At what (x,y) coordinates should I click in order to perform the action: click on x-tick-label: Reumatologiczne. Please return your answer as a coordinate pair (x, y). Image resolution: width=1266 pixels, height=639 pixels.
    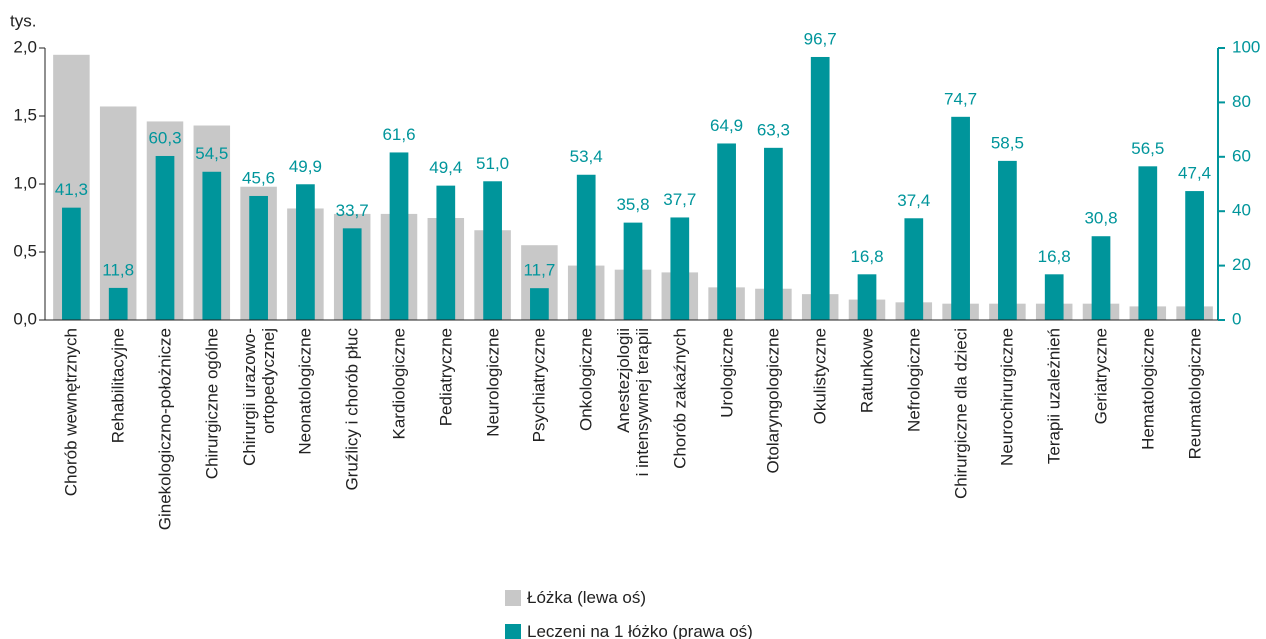
    Looking at the image, I should click on (1195, 394).